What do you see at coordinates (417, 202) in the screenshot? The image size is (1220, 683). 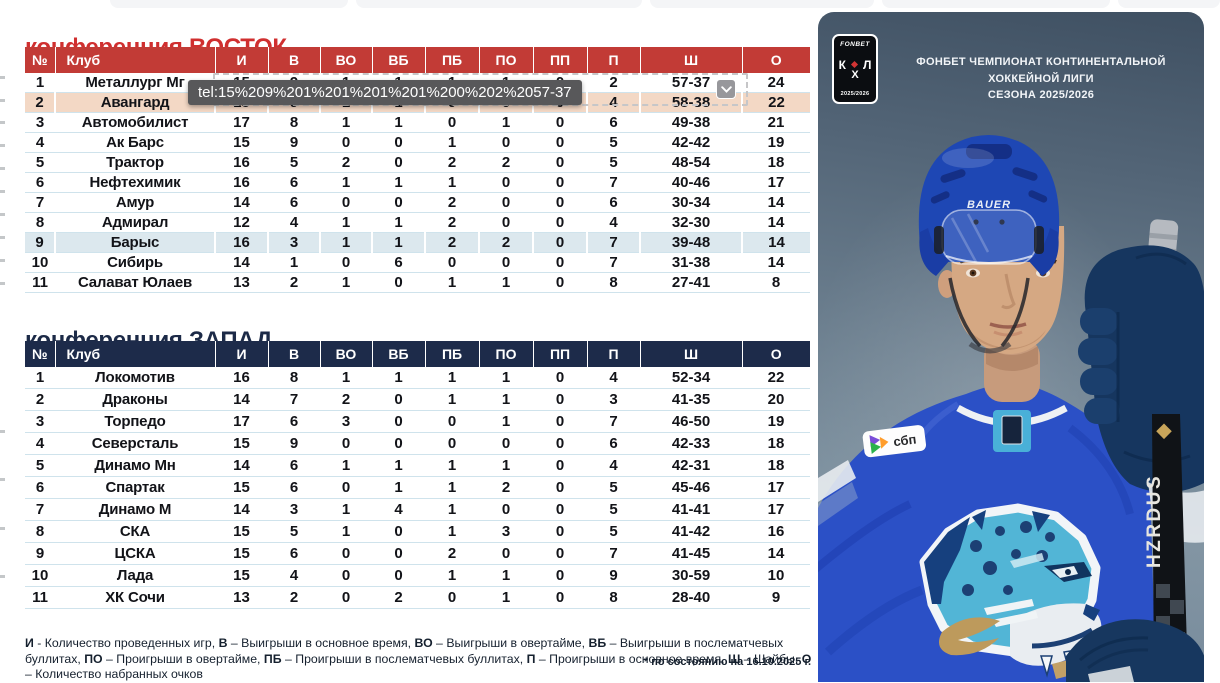 I see `table-row: 7 Амур 14 6 0 0 2 0 0 6 30-34 14` at bounding box center [417, 202].